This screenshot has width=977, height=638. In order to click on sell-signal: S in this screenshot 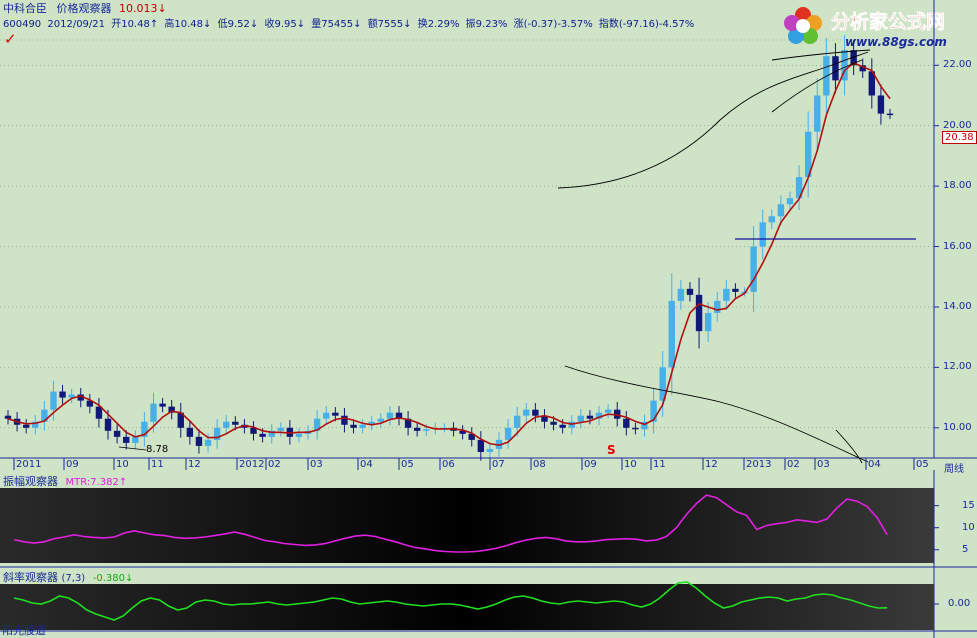, I will do `click(611, 450)`.